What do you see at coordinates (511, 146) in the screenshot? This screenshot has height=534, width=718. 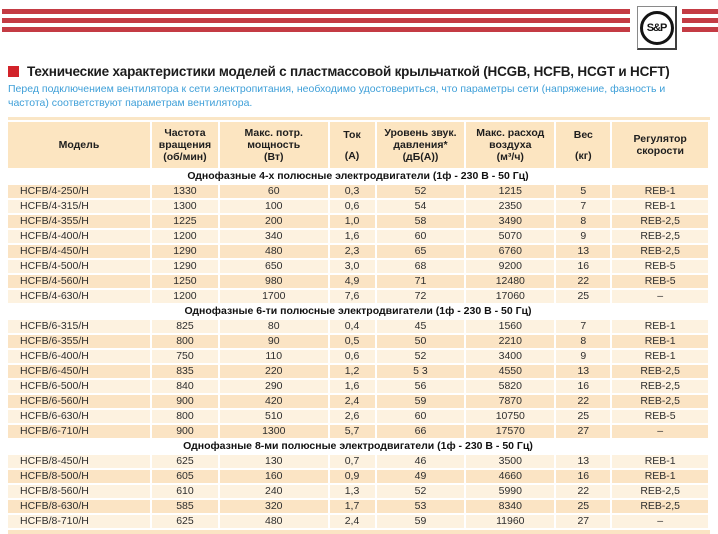 I see `column-header-airflow: Макс. расход воздуха (м³/ч)` at bounding box center [511, 146].